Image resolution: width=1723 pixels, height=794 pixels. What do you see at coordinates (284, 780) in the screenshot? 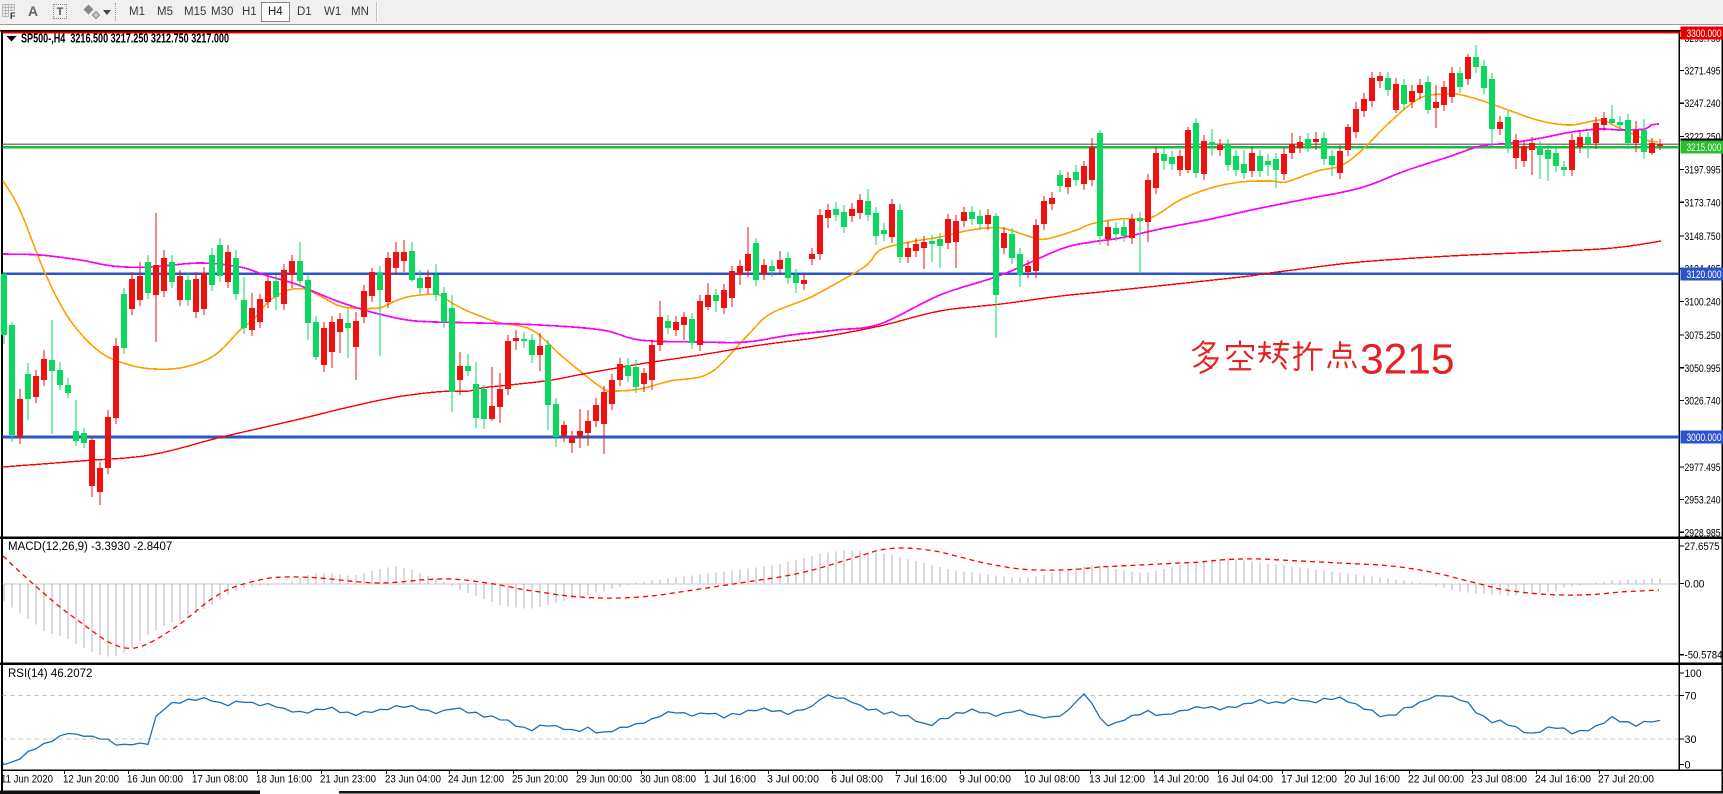
I see `svg-text: 18 Jun 16:00` at bounding box center [284, 780].